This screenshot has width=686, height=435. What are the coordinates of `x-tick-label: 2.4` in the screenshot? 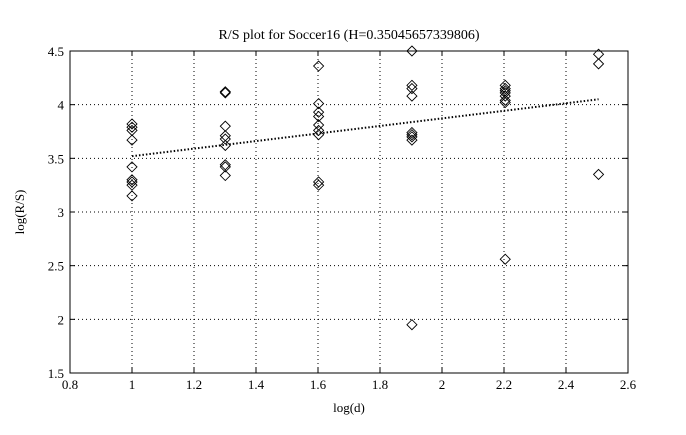 It's located at (566, 384).